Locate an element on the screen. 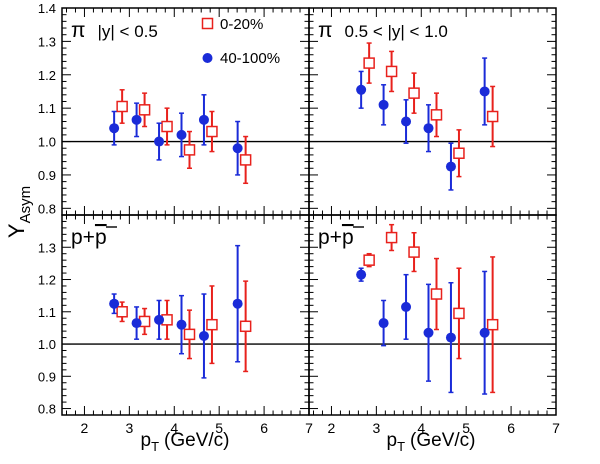 The width and height of the screenshot is (600, 464). panel-label-particle: p+ is located at coordinates (83, 237).